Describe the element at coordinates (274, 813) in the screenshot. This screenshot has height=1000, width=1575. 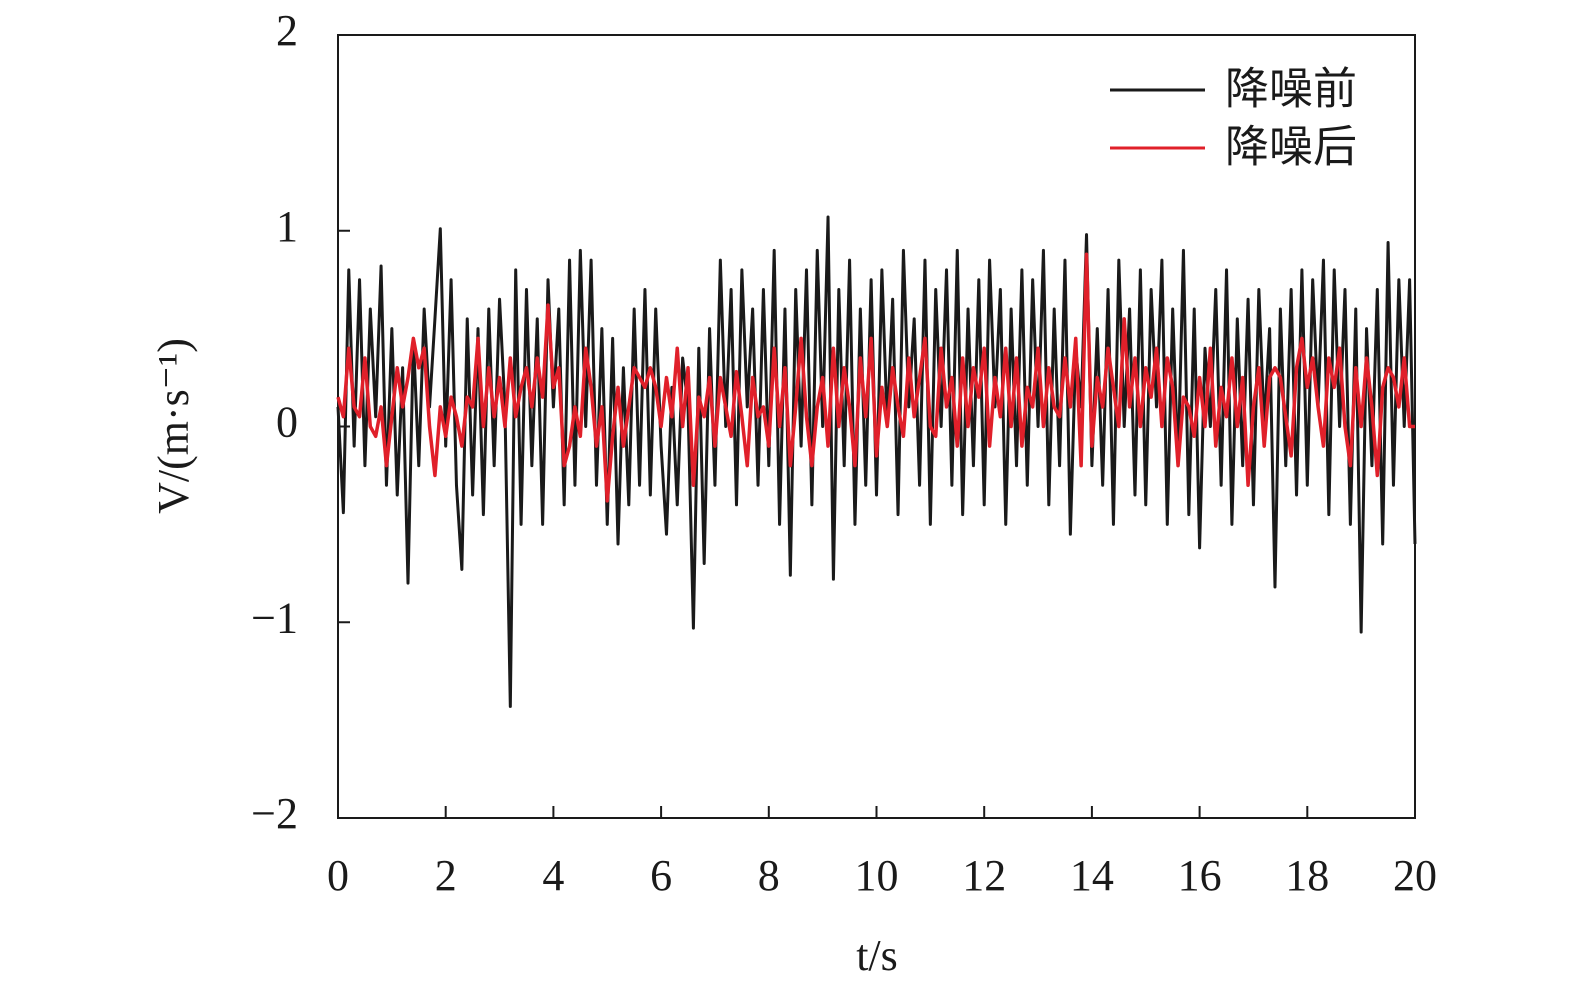
I see `y-tick-label: −2` at that location.